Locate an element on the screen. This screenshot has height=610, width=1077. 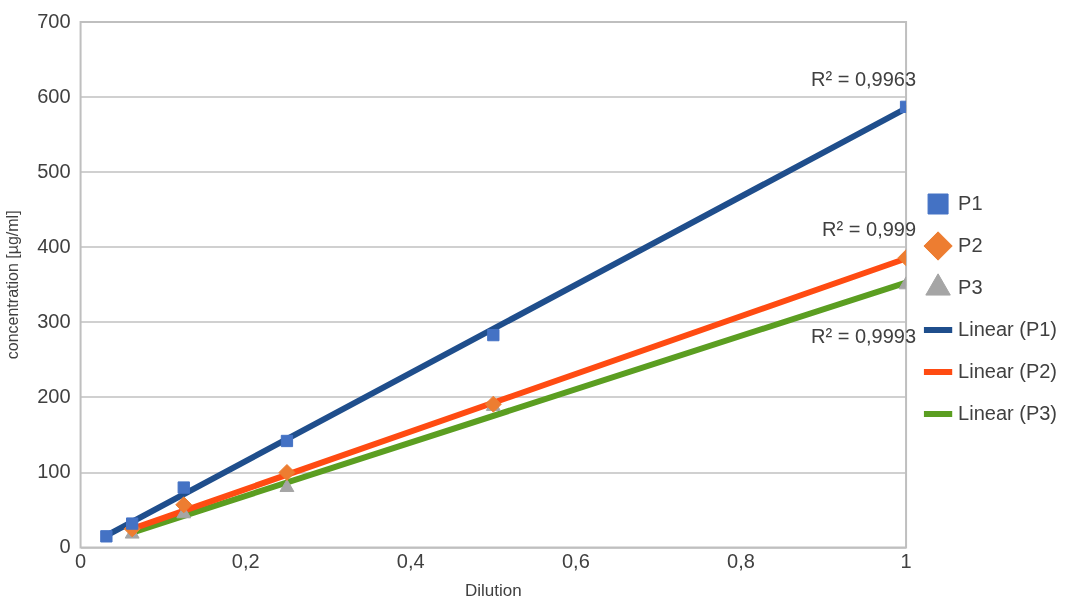
x-tick-label: 0,6 is located at coordinates (575, 561).